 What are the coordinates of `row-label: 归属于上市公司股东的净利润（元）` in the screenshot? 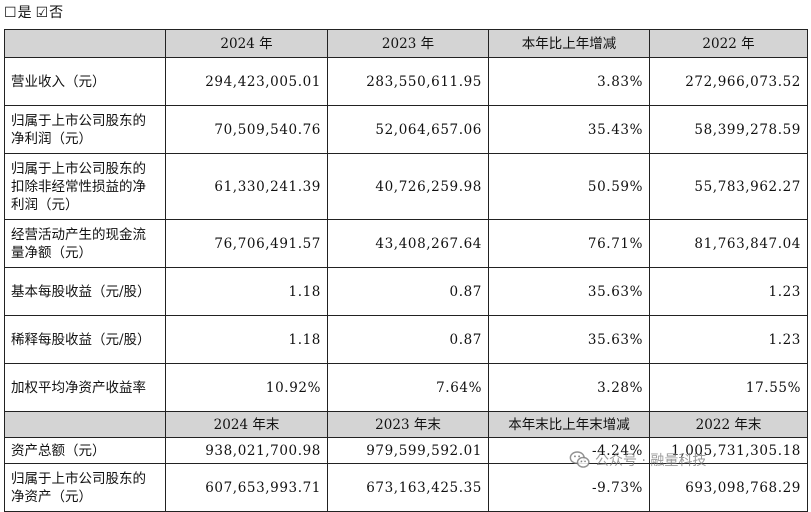 It's located at (85, 129).